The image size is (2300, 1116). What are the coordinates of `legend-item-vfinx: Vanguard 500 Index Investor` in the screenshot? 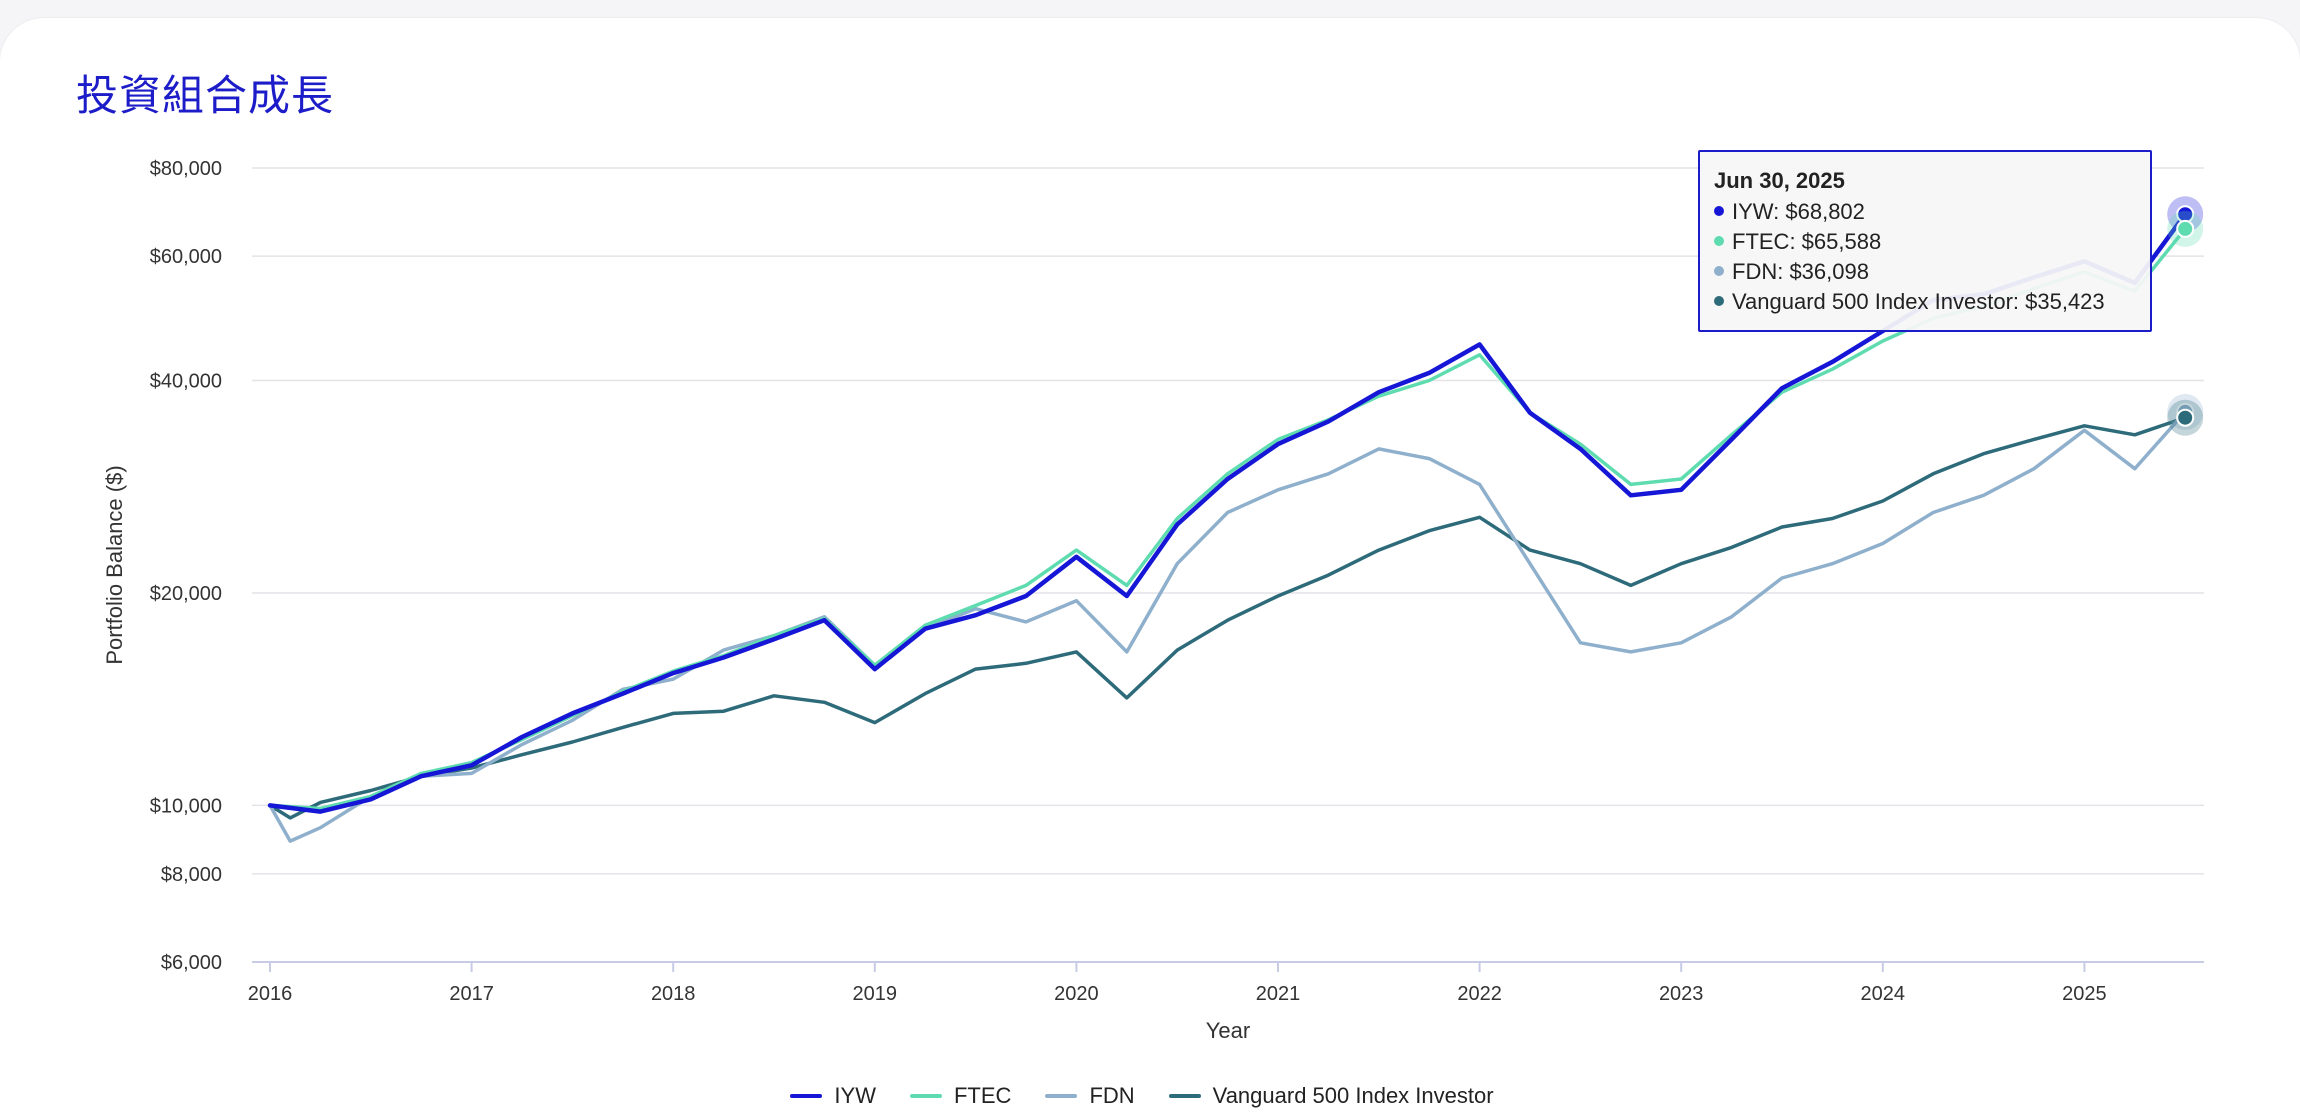 It's located at (1331, 1096).